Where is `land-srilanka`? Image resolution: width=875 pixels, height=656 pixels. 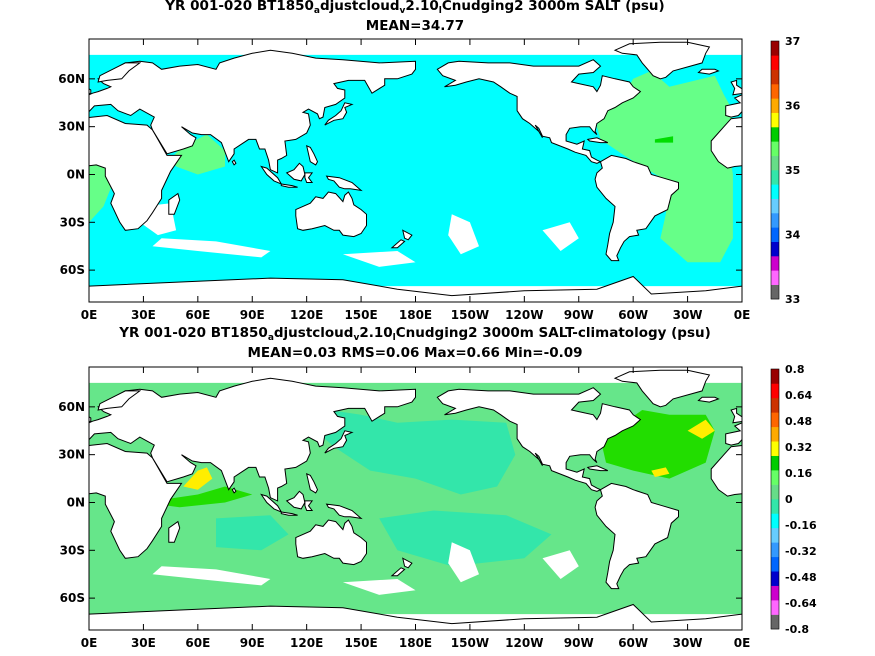
land-srilanka is located at coordinates (234, 490).